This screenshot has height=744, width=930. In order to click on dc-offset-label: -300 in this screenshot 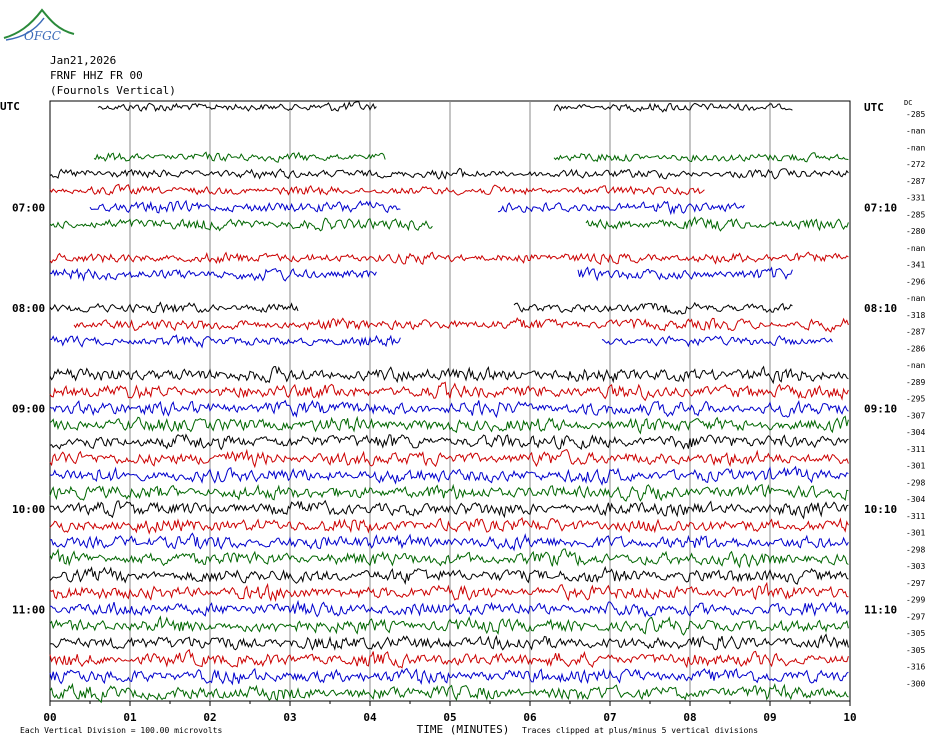, I will do `click(915, 683)`.